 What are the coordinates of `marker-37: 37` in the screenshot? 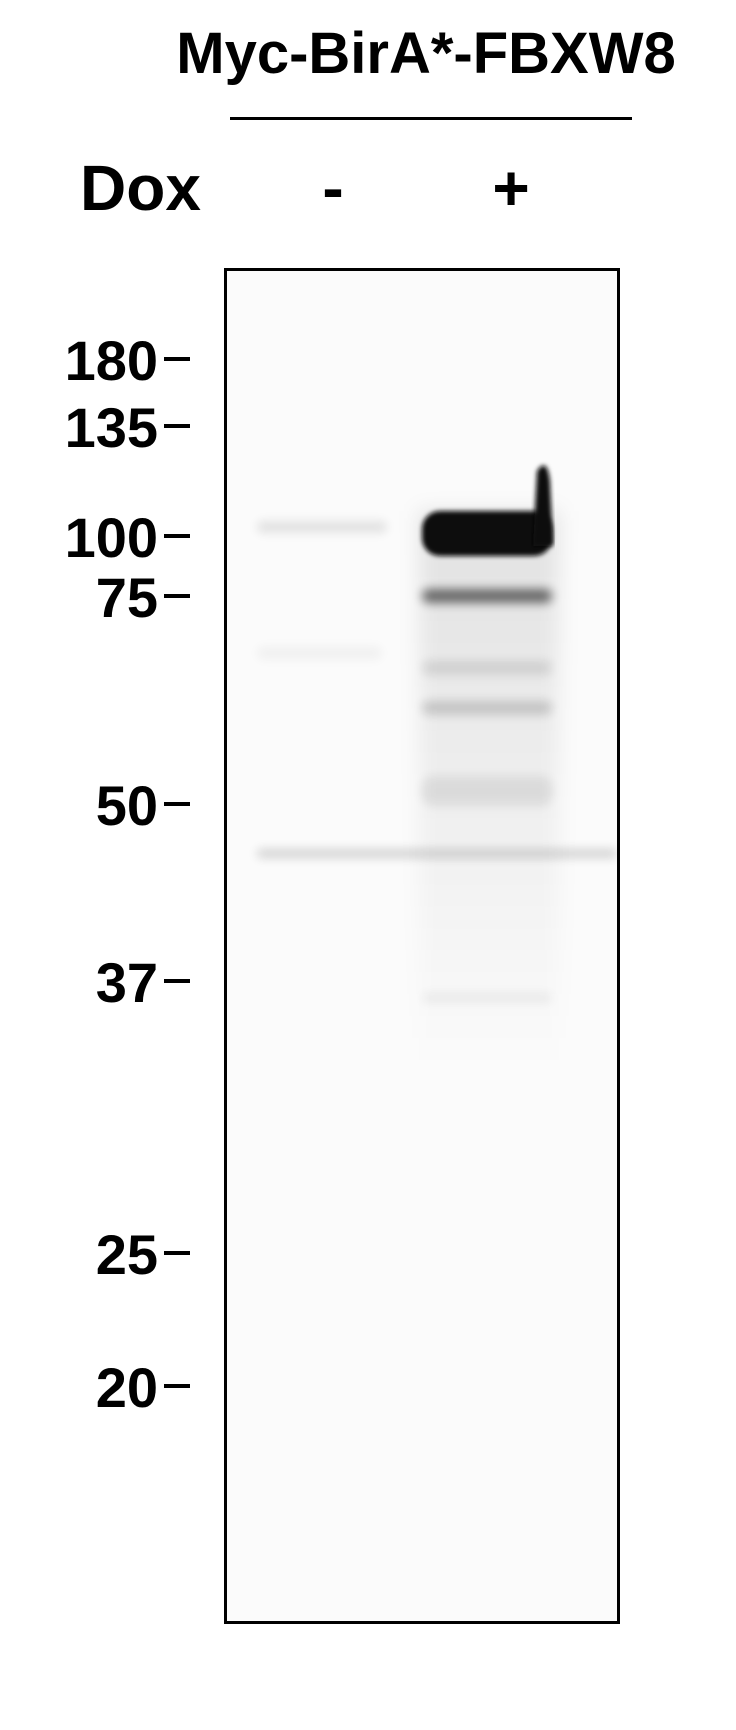 It's located at (143, 983).